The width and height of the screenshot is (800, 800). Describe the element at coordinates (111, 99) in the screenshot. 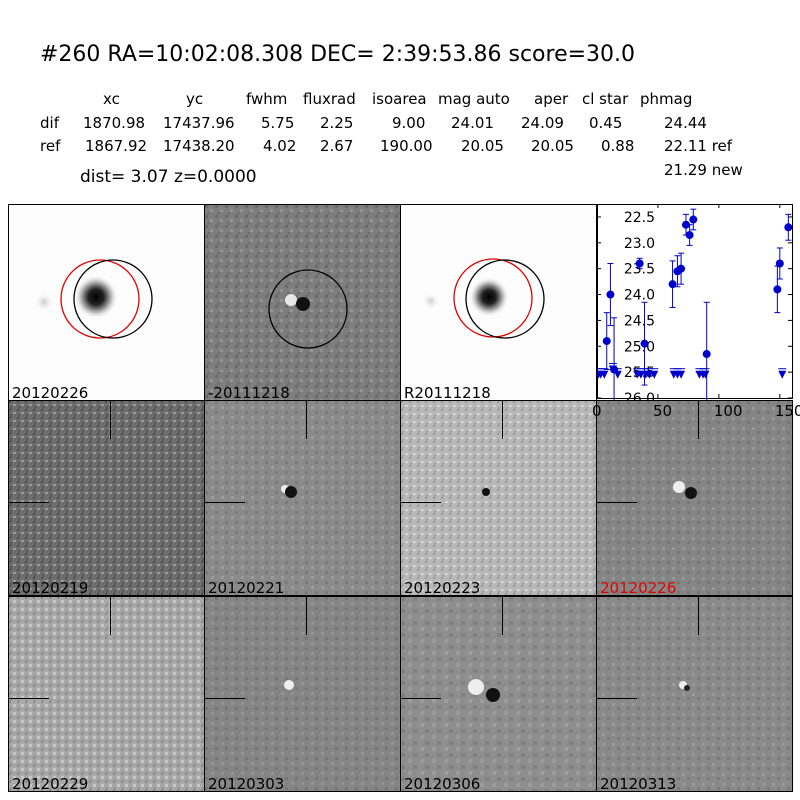

I see `col-xc: xc` at that location.